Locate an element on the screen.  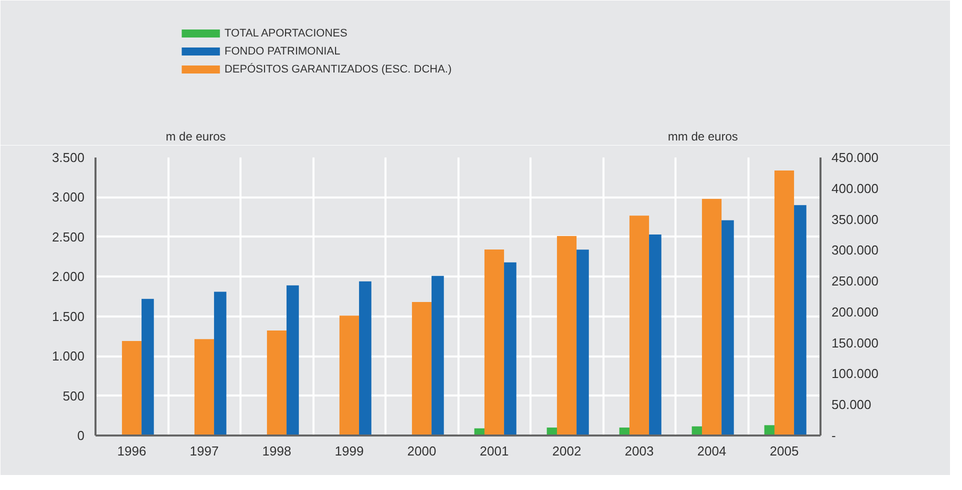
y-tick-label: 2.000 is located at coordinates (68, 276).